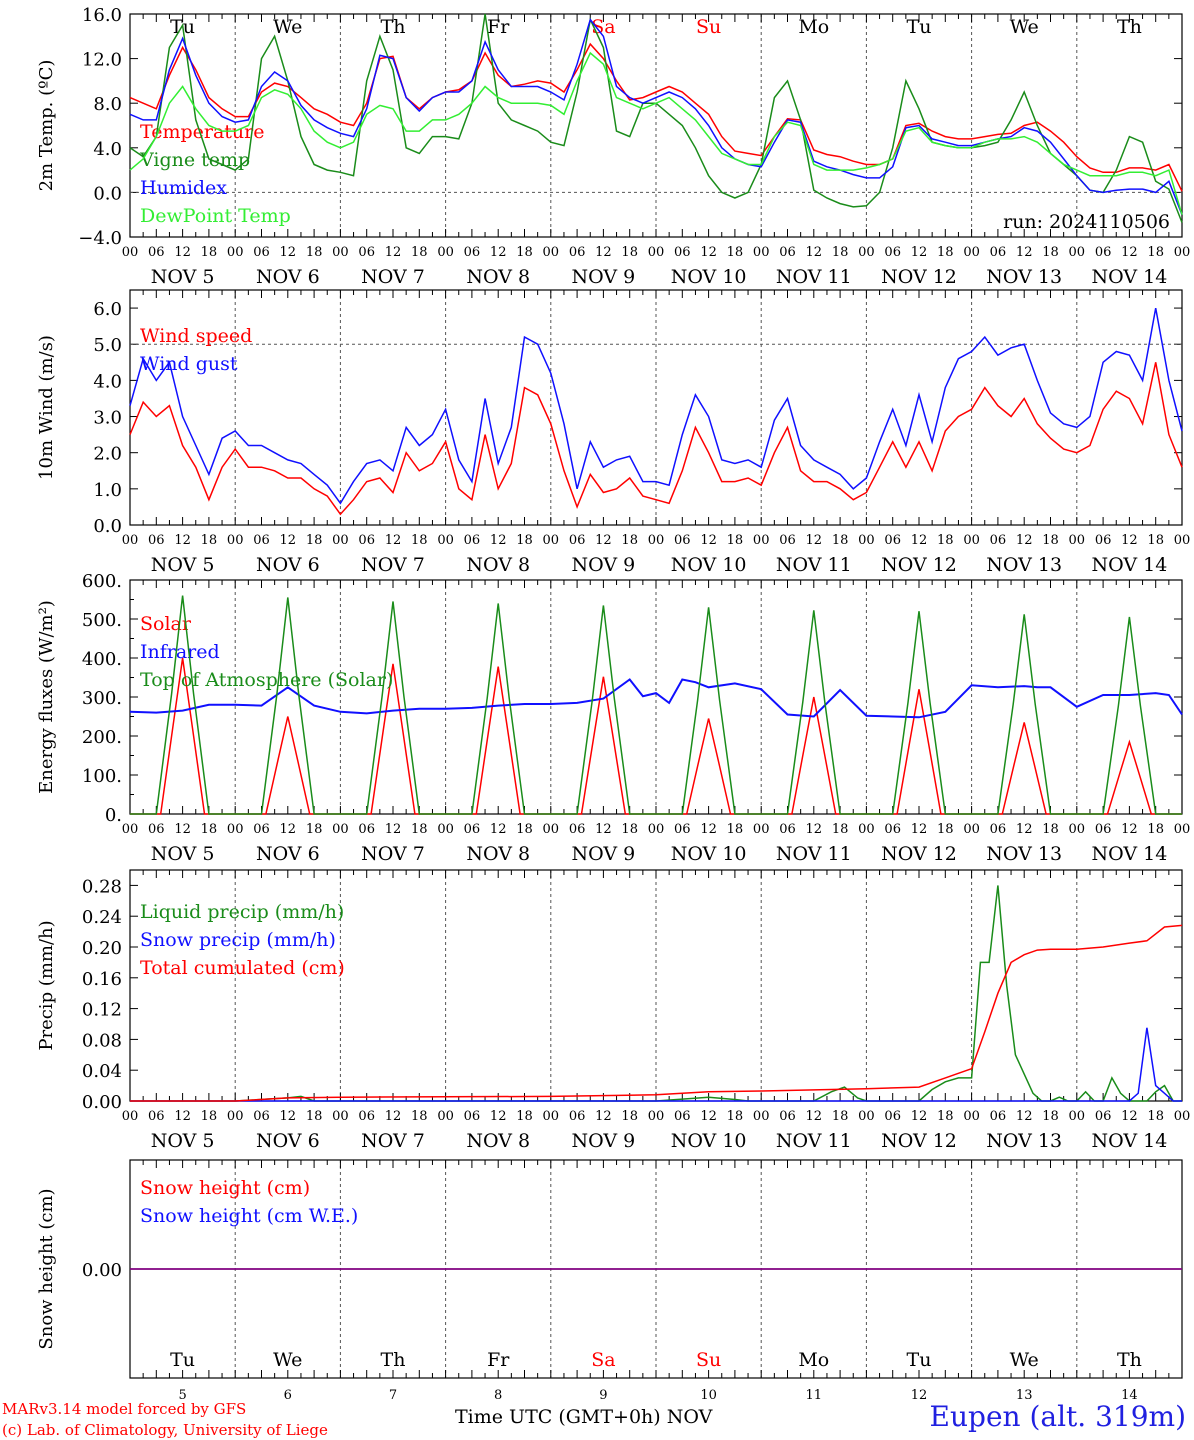 Image resolution: width=1194 pixels, height=1440 pixels. Describe the element at coordinates (102, 1270) in the screenshot. I see `y-tick-label: 0.00` at that location.